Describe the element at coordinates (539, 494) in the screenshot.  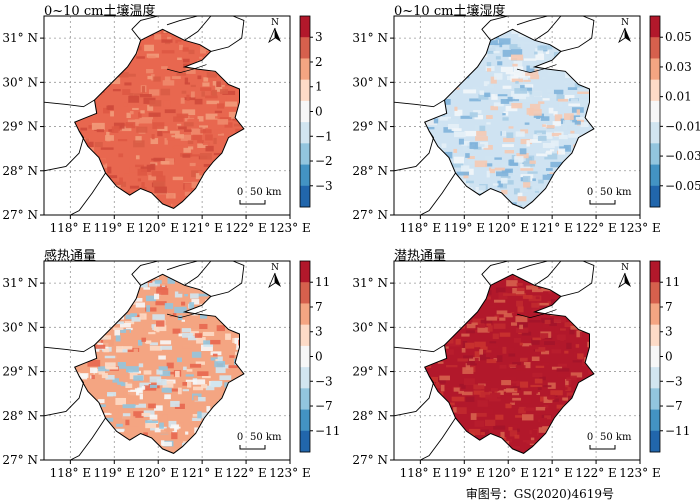
I see `map-approval-number: 审图号：GS(2020)4619号` at that location.